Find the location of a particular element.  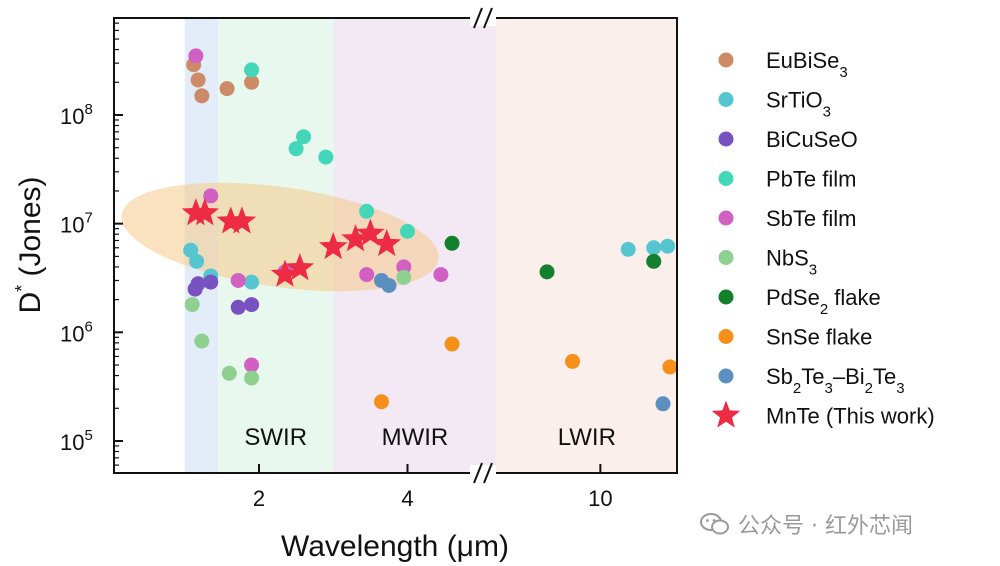

x-tick-label: 4 is located at coordinates (407, 498).